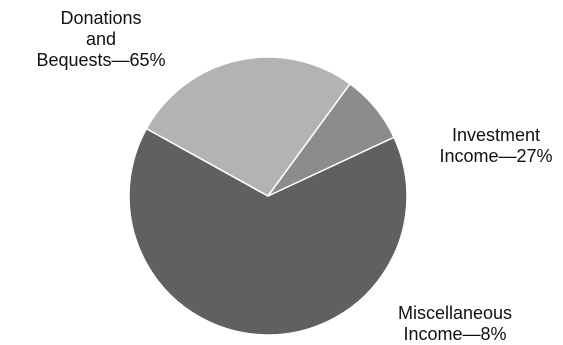  Describe the element at coordinates (455, 334) in the screenshot. I see `slice-label-line: Income—8%` at that location.